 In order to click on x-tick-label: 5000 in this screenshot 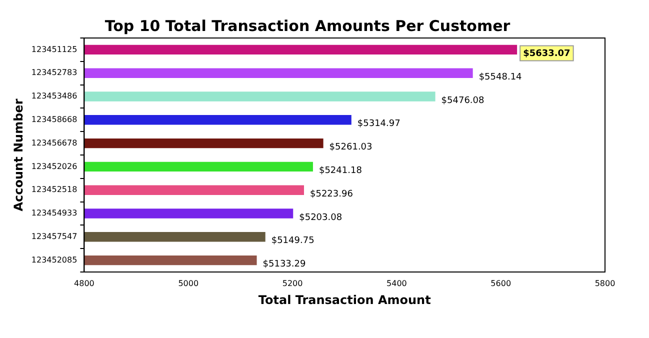, I will do `click(188, 283)`.